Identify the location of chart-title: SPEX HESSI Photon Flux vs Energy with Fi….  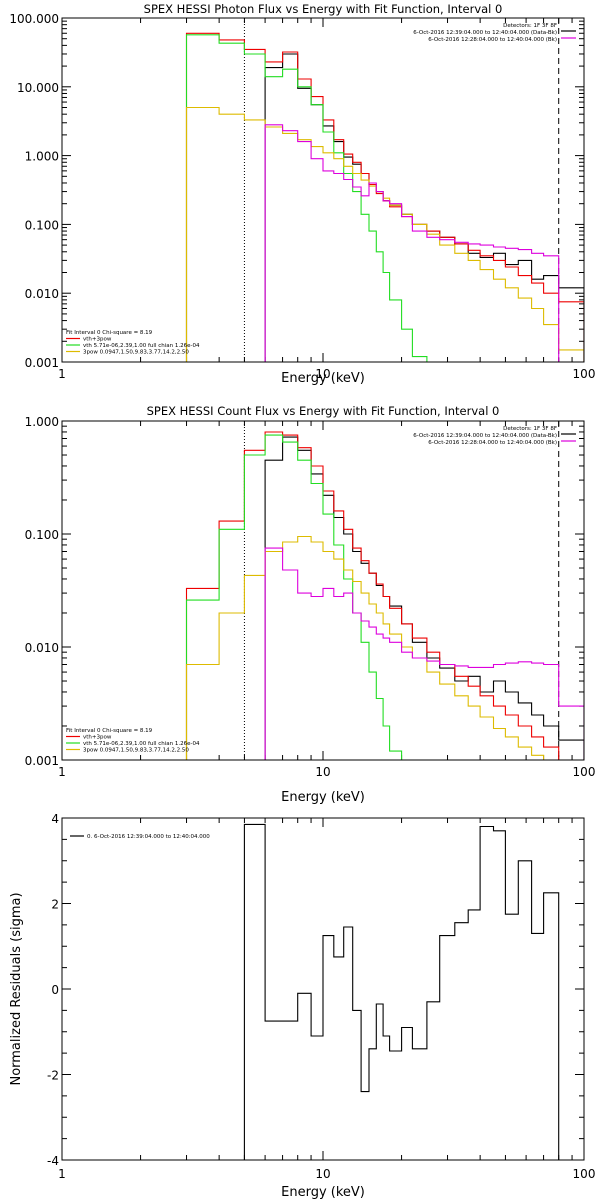
(323, 9).